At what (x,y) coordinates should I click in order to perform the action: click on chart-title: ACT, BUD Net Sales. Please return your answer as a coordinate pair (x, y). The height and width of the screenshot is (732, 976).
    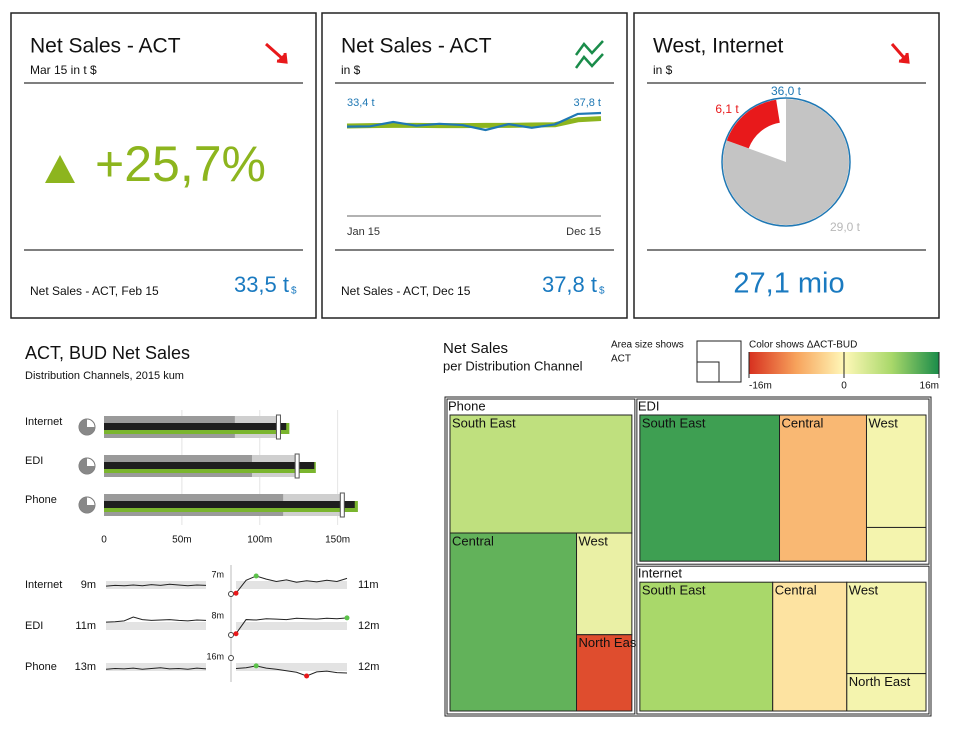
    Looking at the image, I should click on (107, 353).